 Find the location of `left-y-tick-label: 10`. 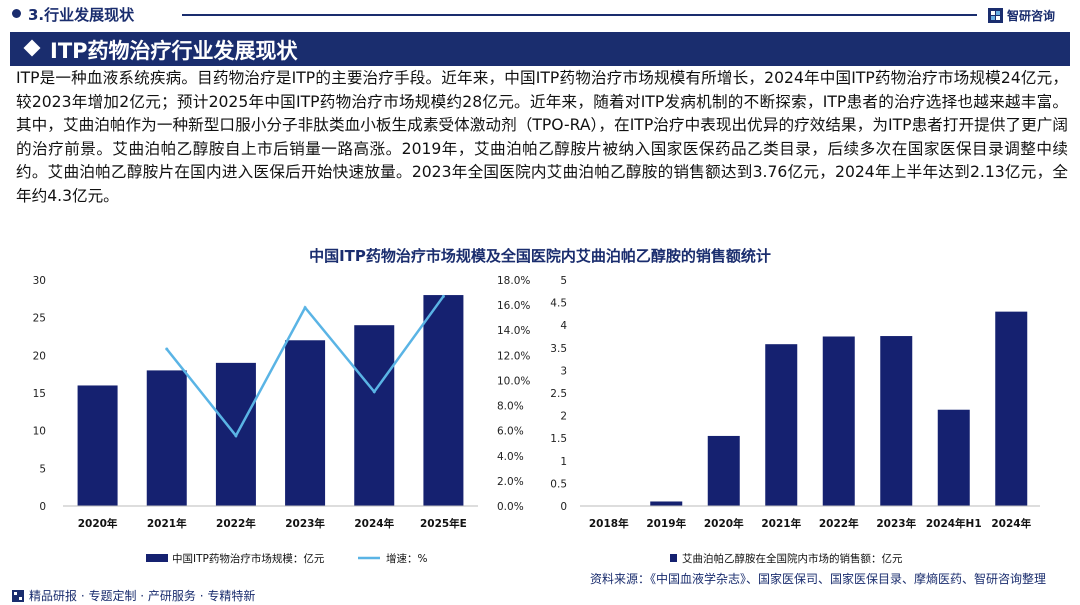

left-y-tick-label: 10 is located at coordinates (39, 432).